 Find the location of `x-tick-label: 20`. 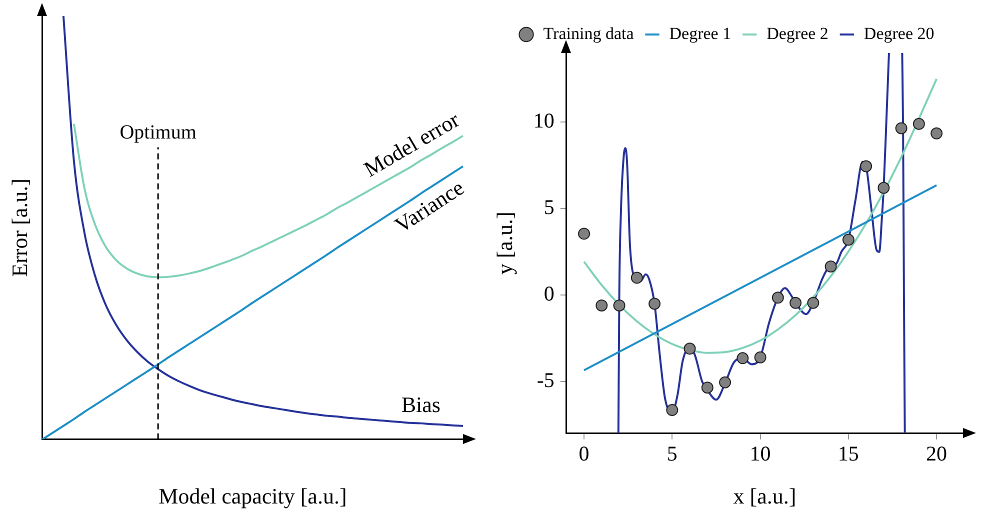

x-tick-label: 20 is located at coordinates (937, 454).